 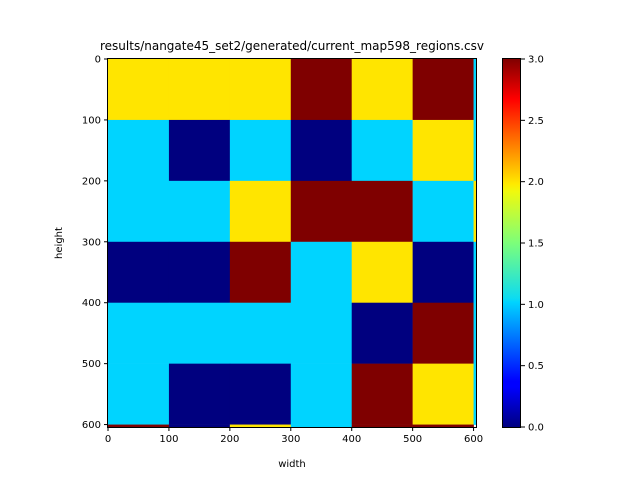 What do you see at coordinates (536, 182) in the screenshot?
I see `colorbar-tick-label: 2.0` at bounding box center [536, 182].